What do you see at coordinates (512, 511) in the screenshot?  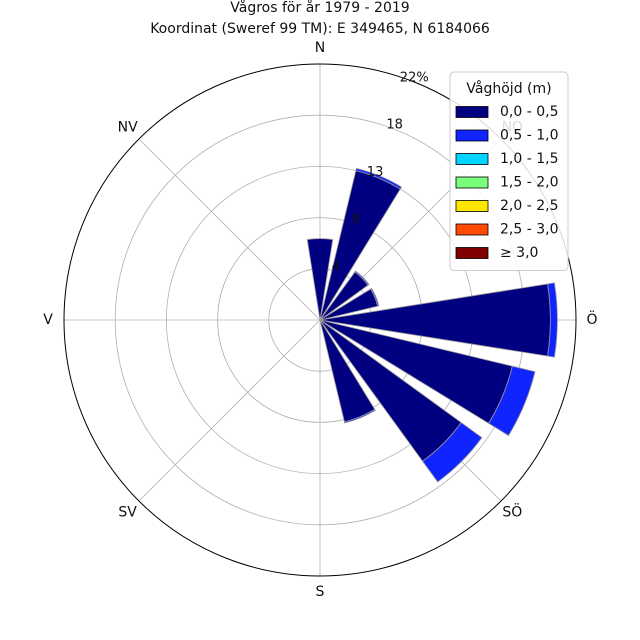 I see `direction-label: SÖ` at bounding box center [512, 511].